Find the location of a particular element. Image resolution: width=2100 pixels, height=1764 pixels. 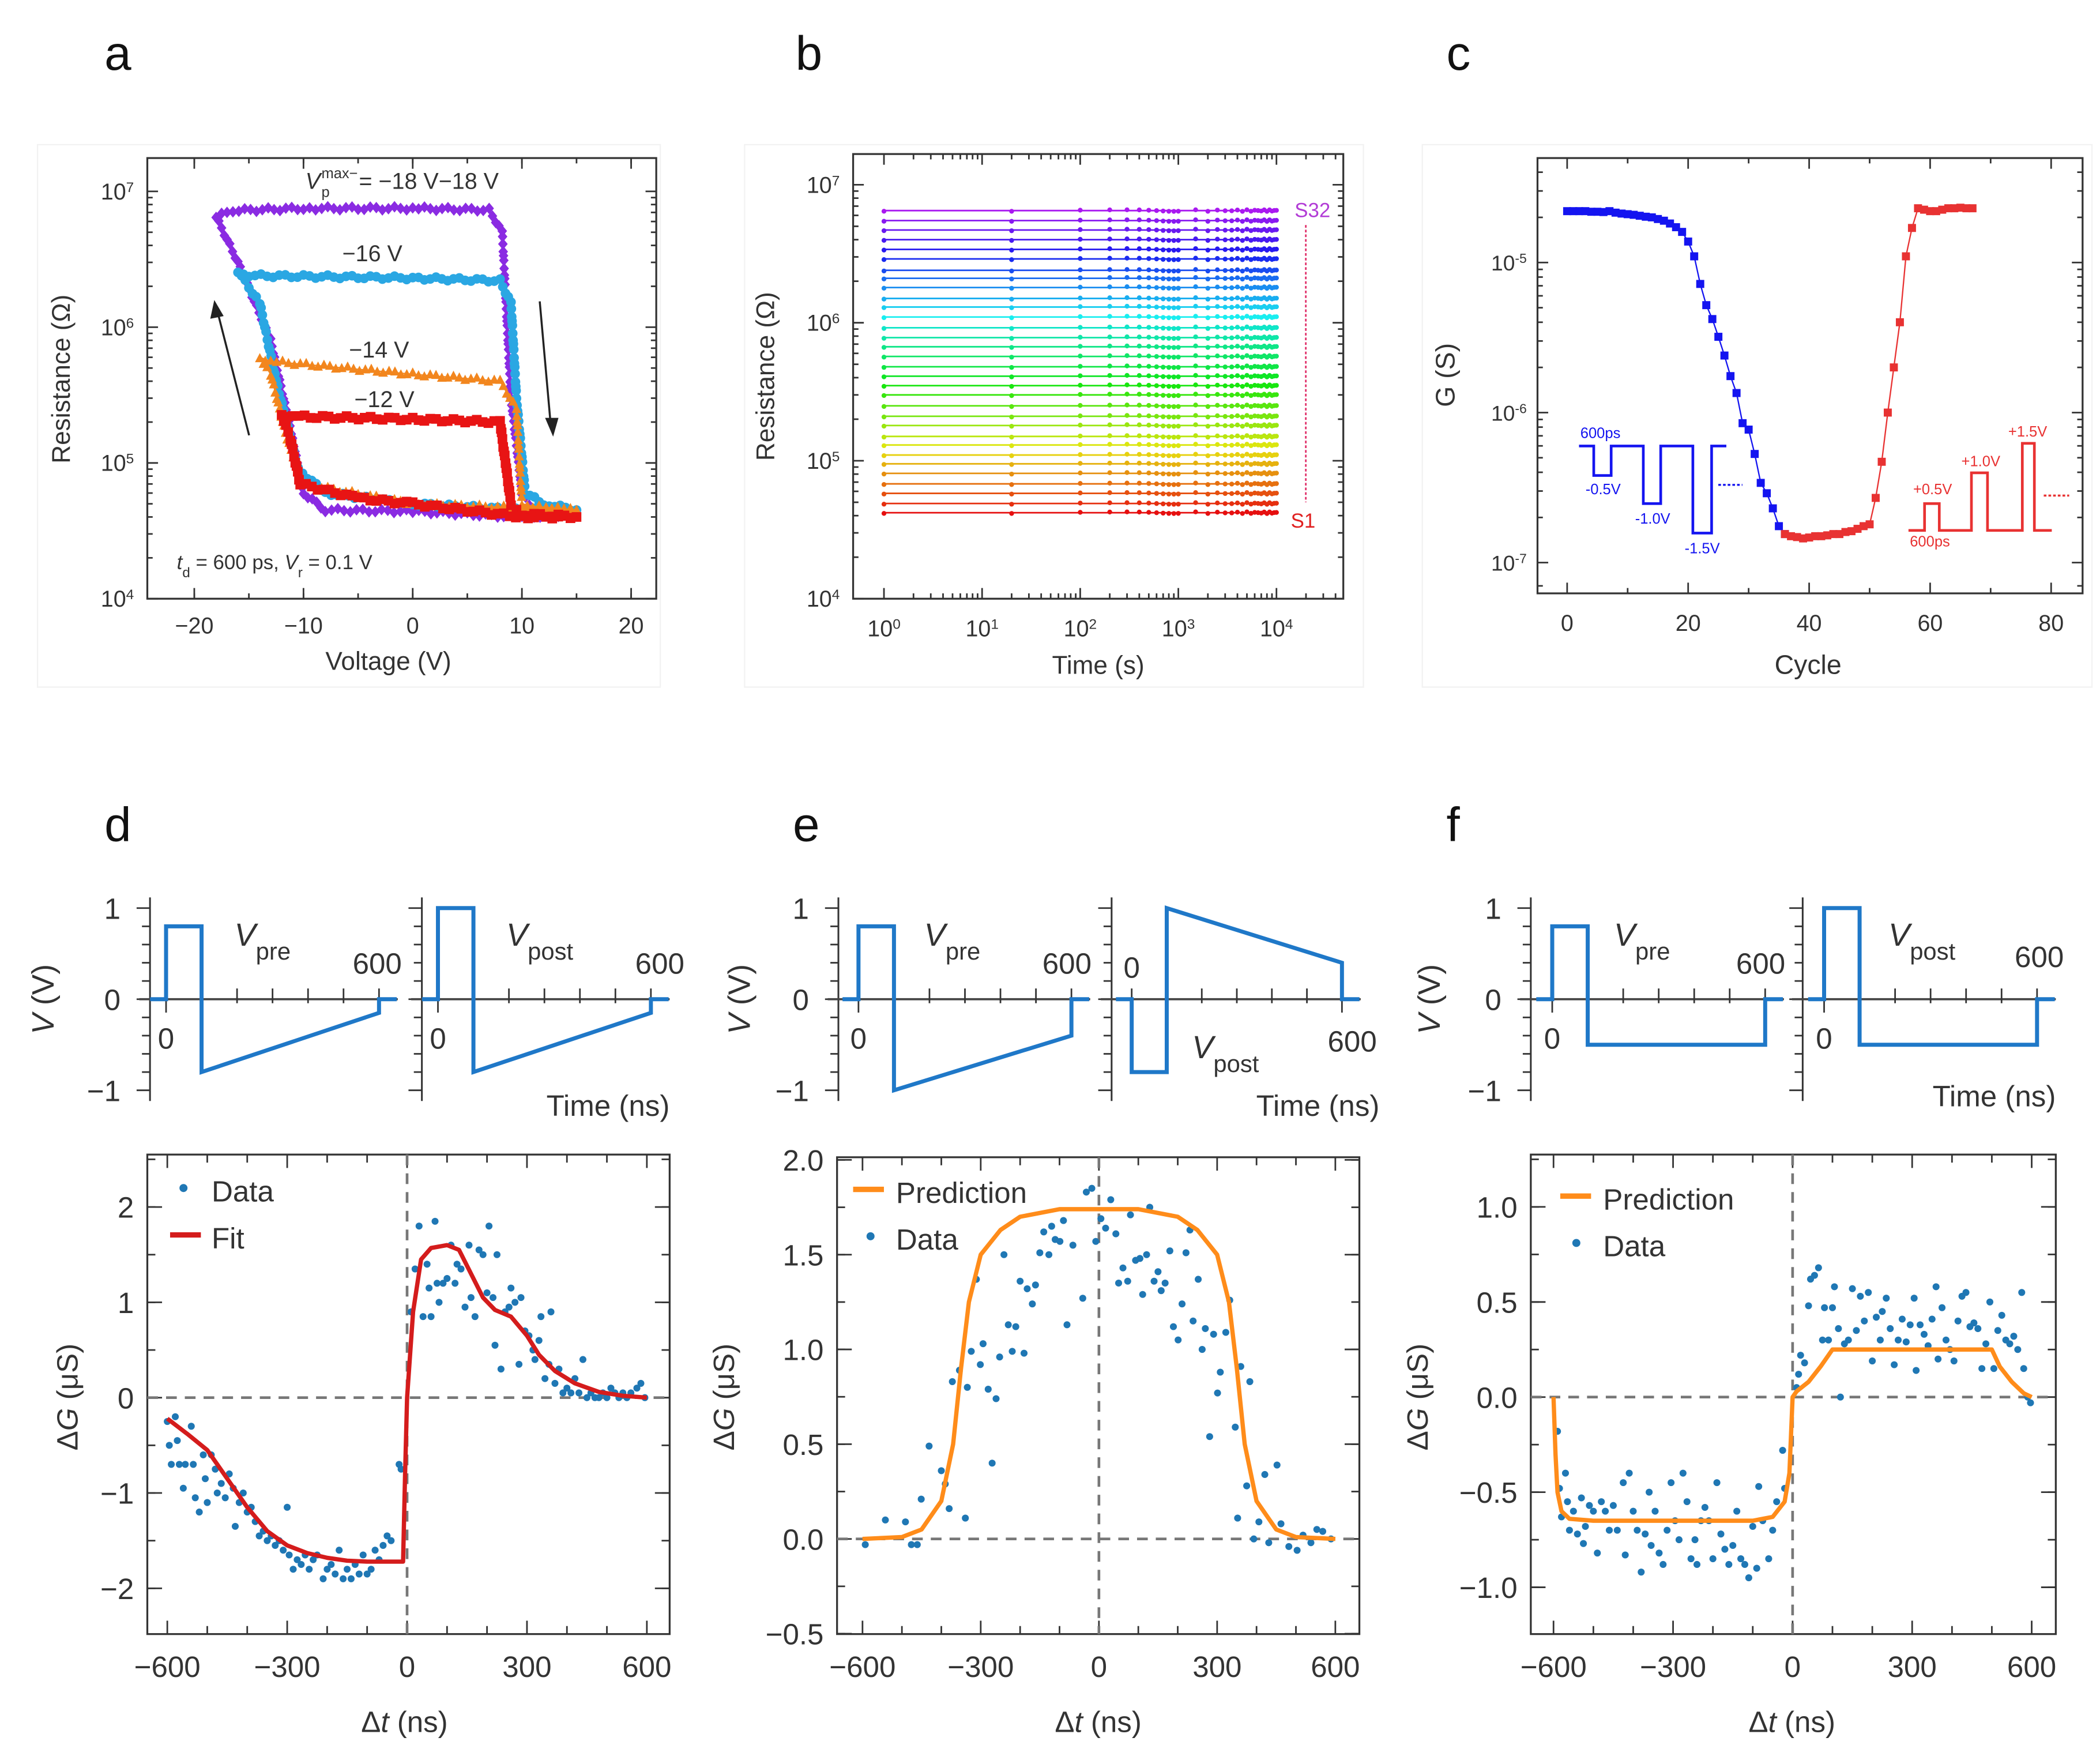

x-unit: (ns) is located at coordinates (1806, 1722).